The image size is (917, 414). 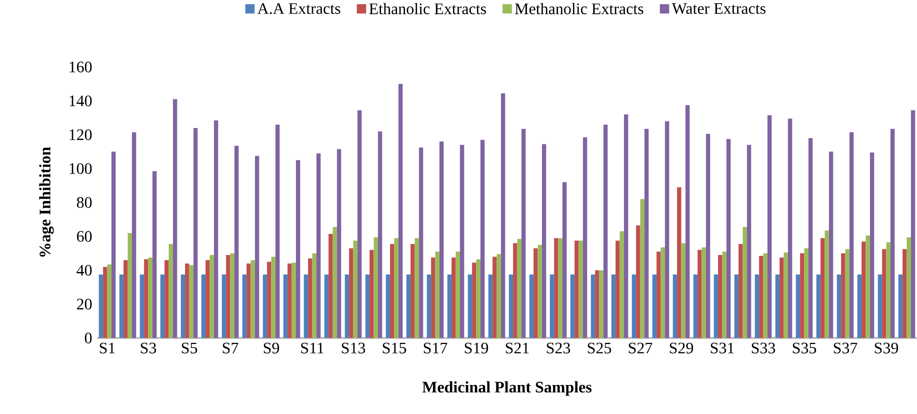 I want to click on x-tick-label: S27, so click(x=640, y=348).